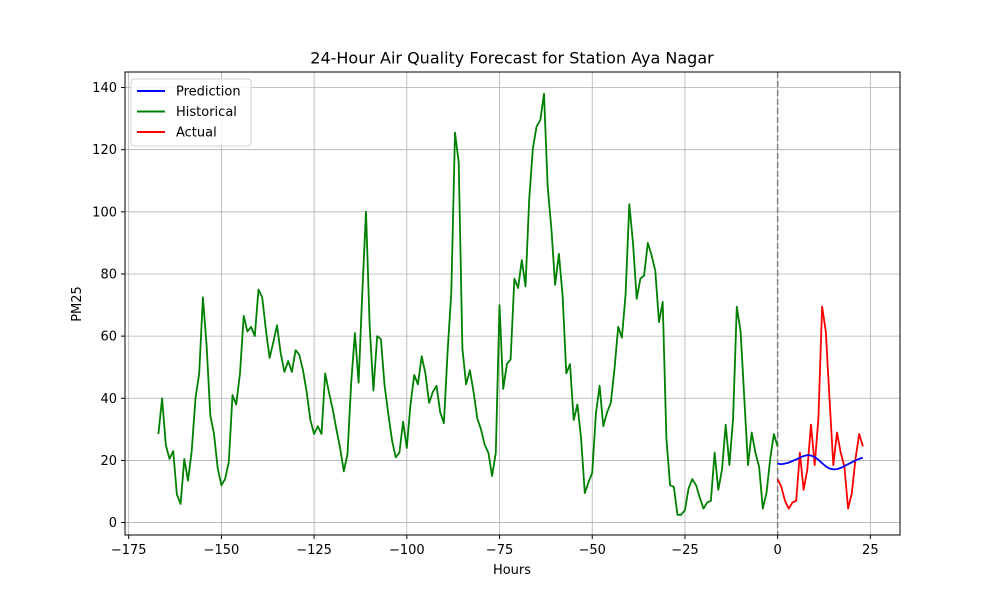  What do you see at coordinates (777, 550) in the screenshot?
I see `x-tick-label: 0` at bounding box center [777, 550].